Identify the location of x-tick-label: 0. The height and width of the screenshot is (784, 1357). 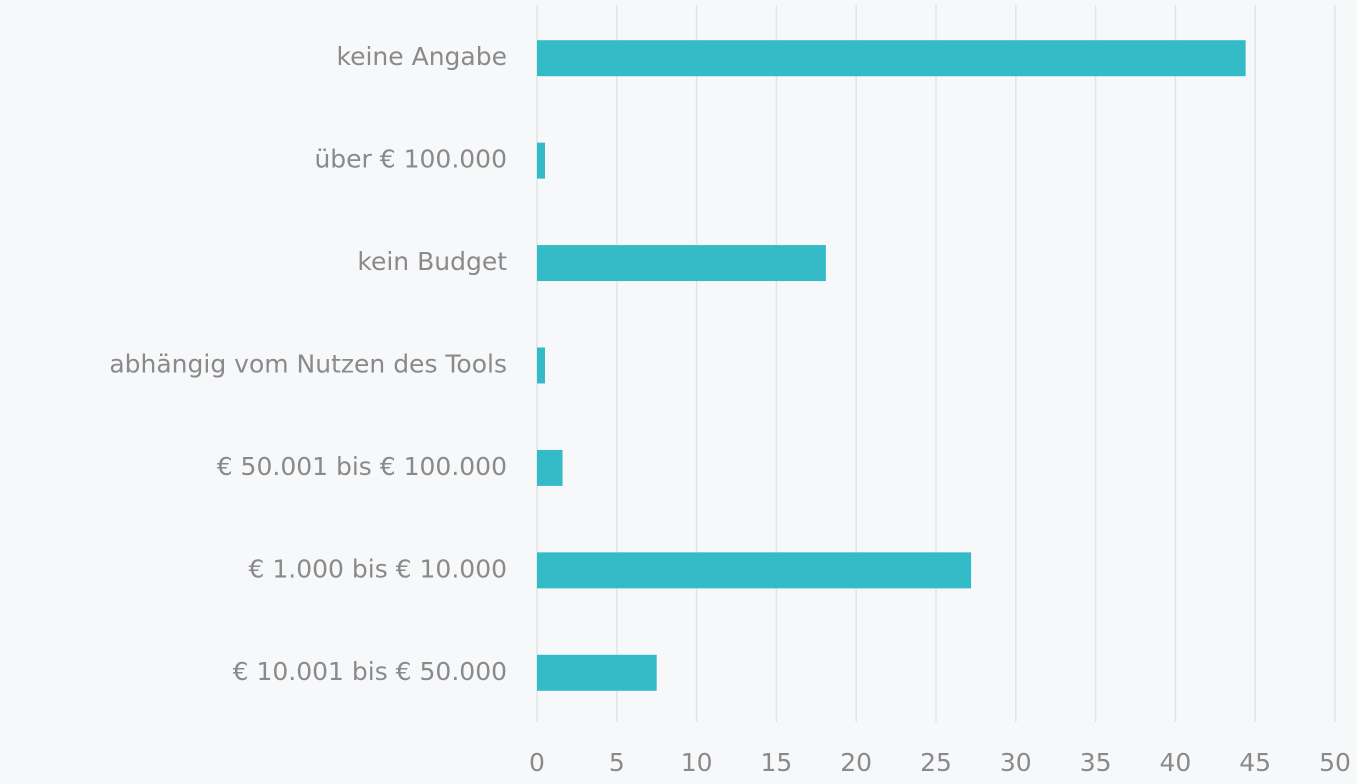
(537, 762).